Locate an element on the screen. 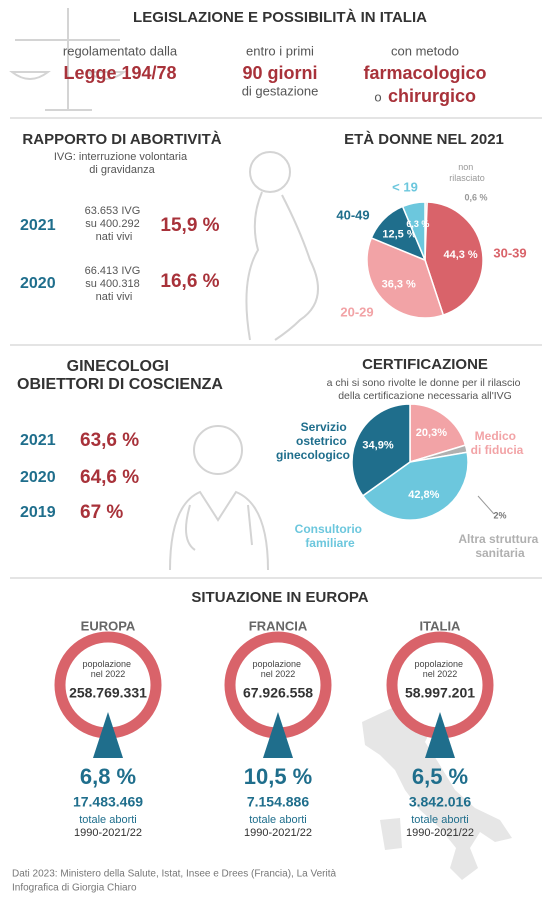  aborts: 7.154.886 is located at coordinates (278, 802).